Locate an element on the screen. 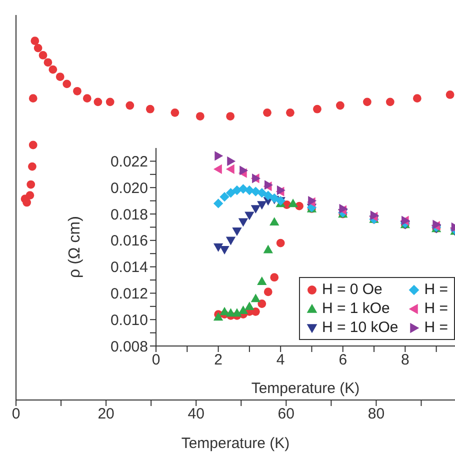 The width and height of the screenshot is (455, 455). x-tick-label: 2 is located at coordinates (218, 360).